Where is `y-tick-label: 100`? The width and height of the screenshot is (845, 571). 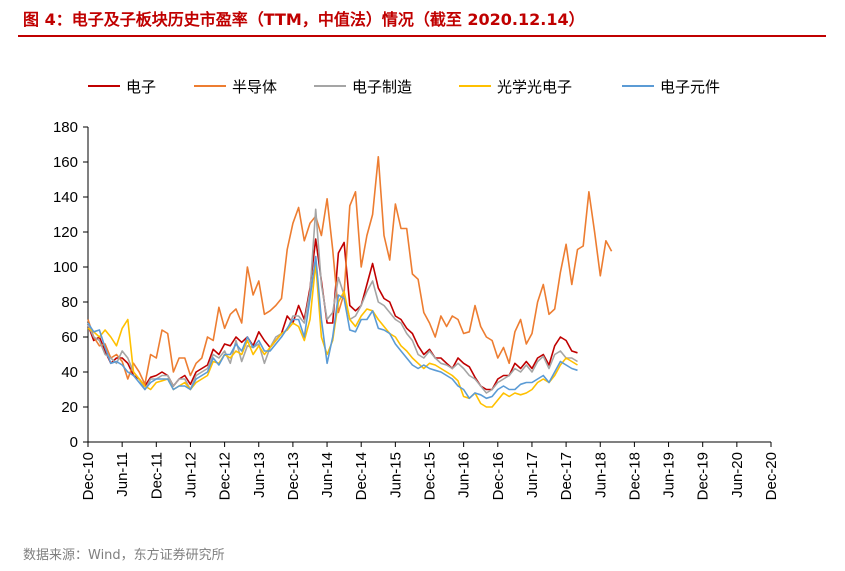
y-tick-label: 100 is located at coordinates (65, 267).